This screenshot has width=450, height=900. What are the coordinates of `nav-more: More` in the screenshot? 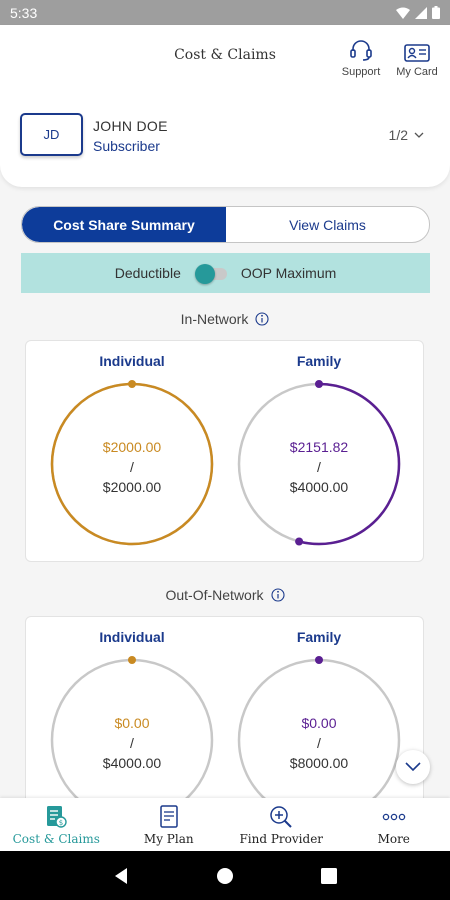 It's located at (394, 824).